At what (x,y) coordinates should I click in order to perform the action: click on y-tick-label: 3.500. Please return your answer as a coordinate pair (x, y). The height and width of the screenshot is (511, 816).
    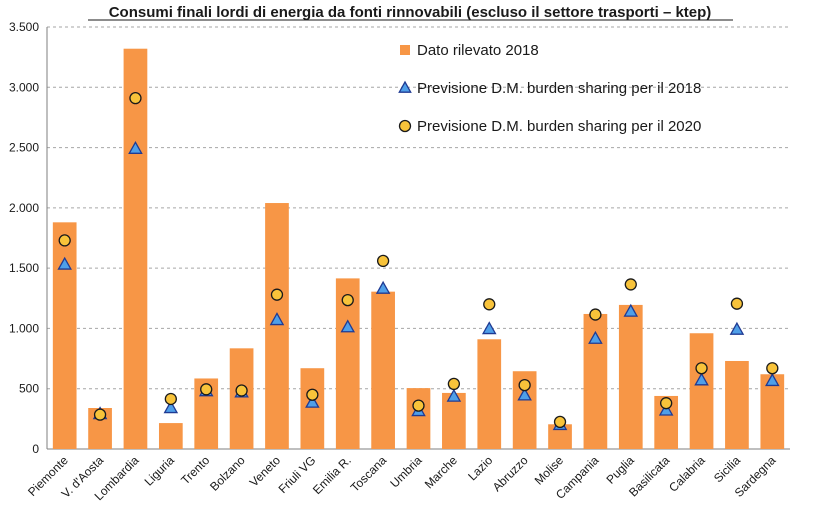
    Looking at the image, I should click on (24, 27).